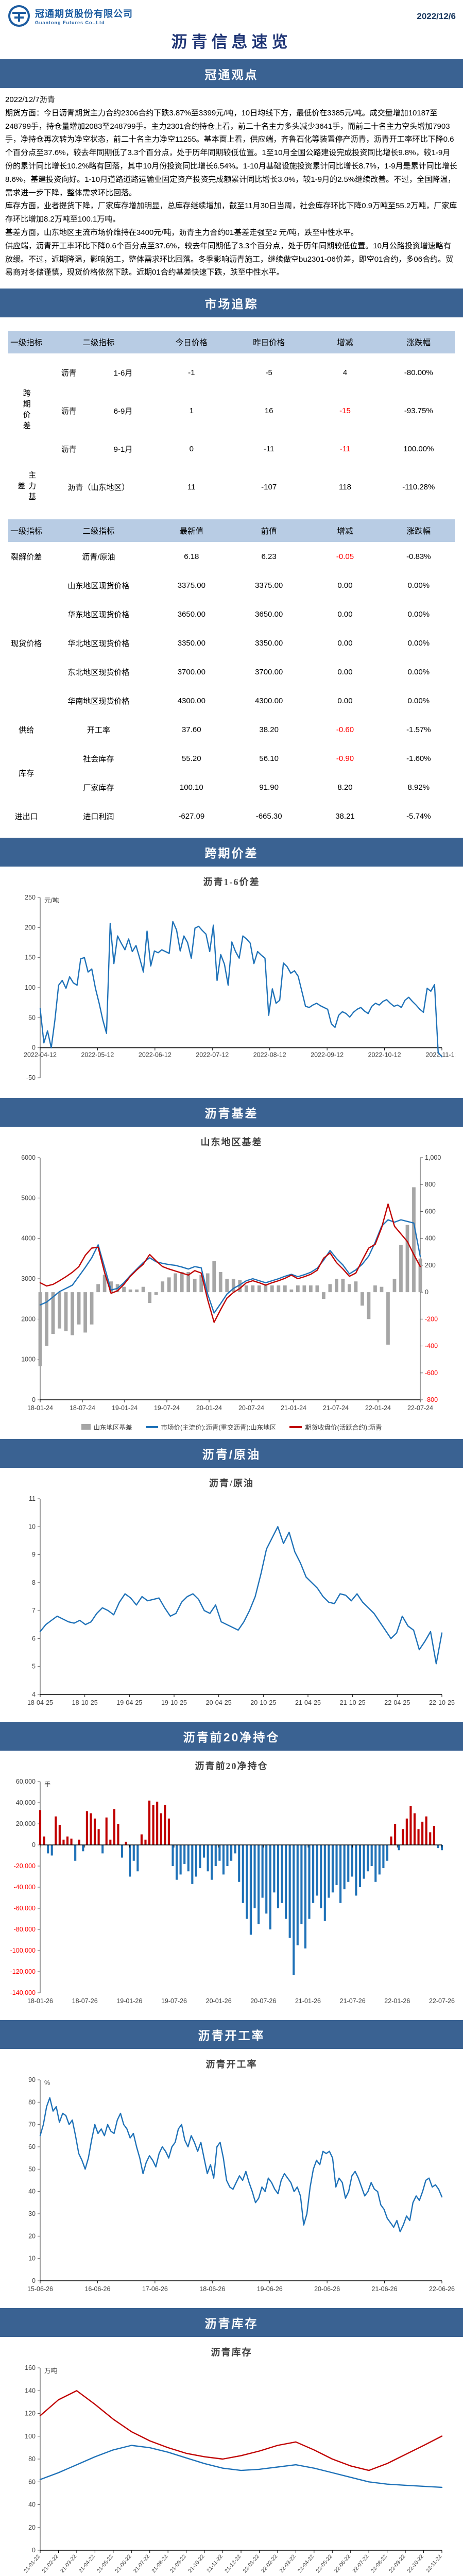 The image size is (463, 2576). What do you see at coordinates (269, 531) in the screenshot?
I see `table-header-cell: 前值` at bounding box center [269, 531].